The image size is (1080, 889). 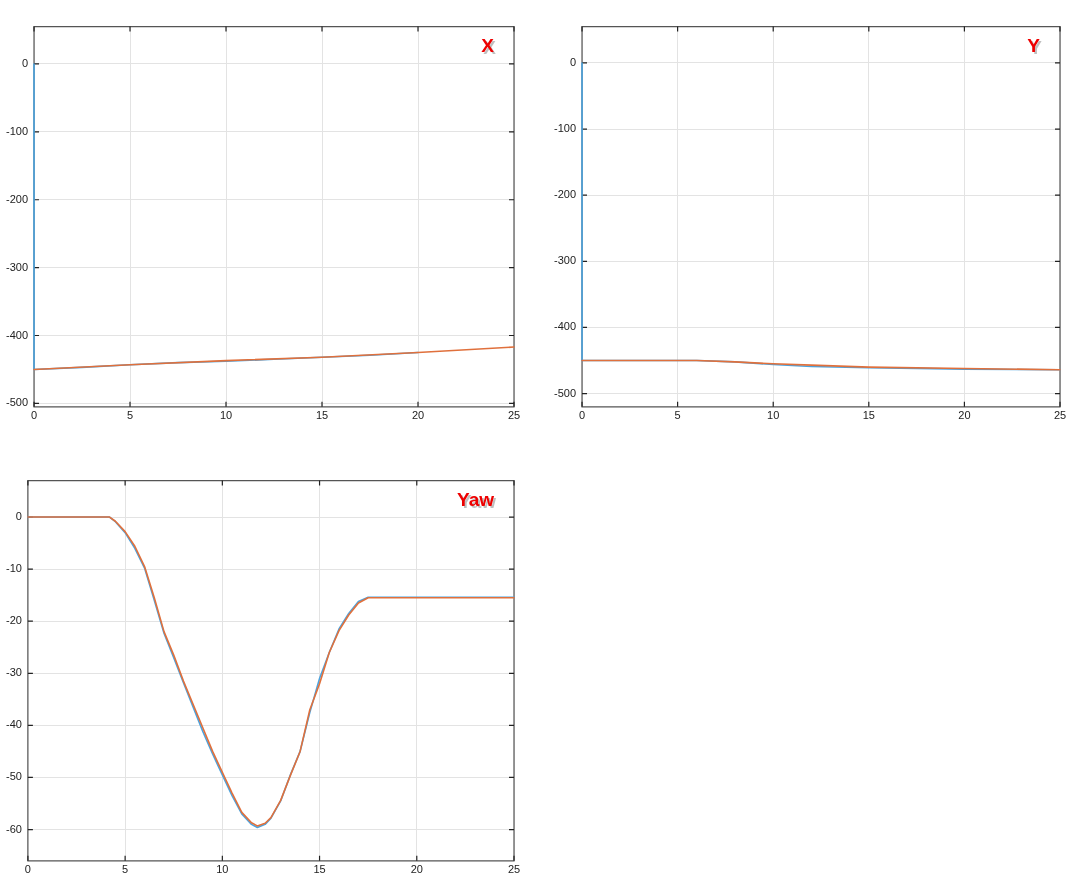 What do you see at coordinates (13, 620) in the screenshot?
I see `y-tick-label: -20` at bounding box center [13, 620].